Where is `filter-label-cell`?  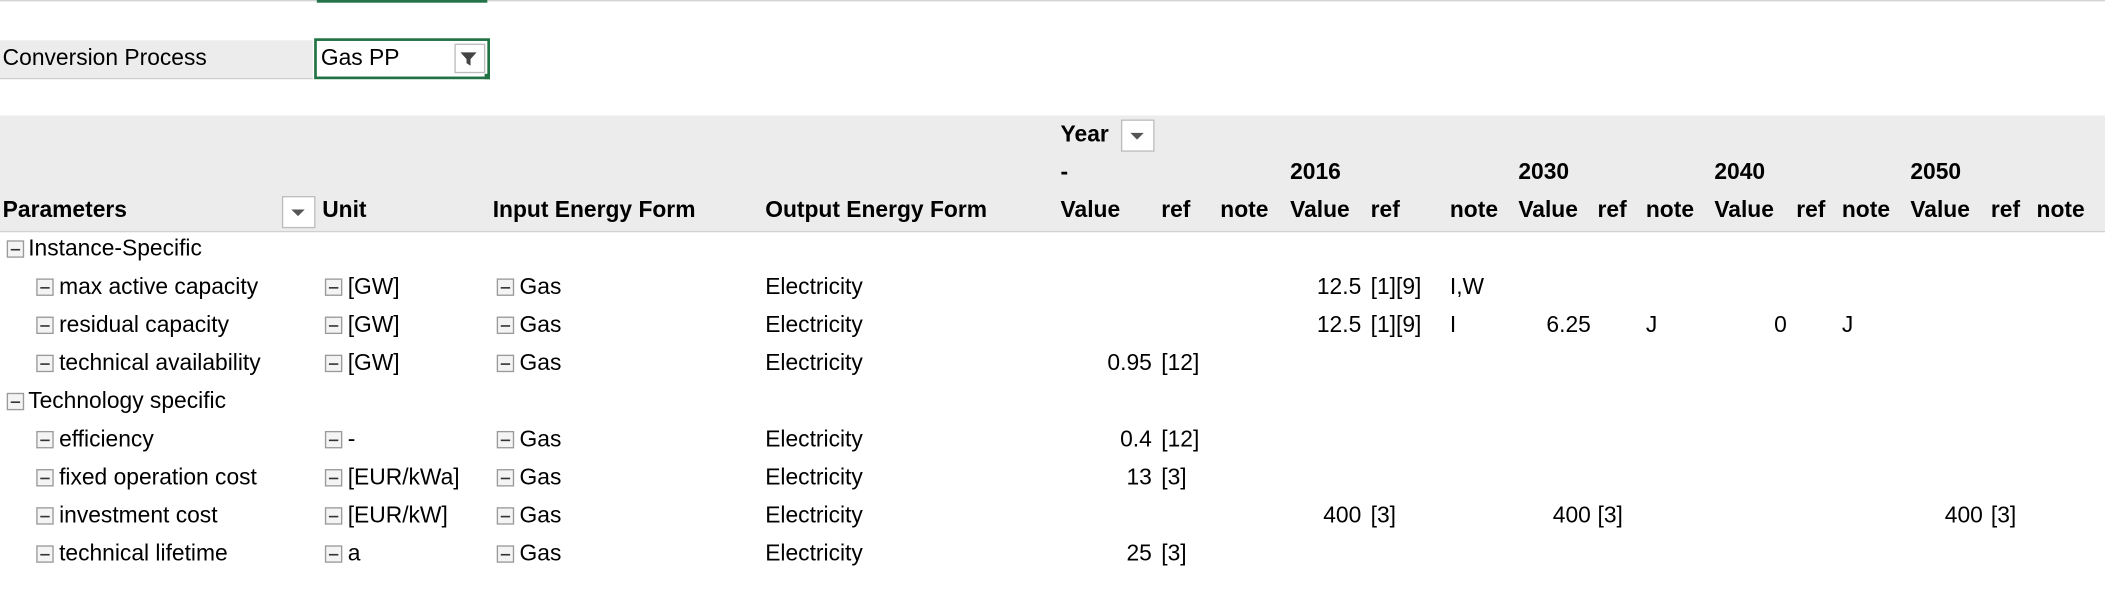
filter-label-cell is located at coordinates (156, 59).